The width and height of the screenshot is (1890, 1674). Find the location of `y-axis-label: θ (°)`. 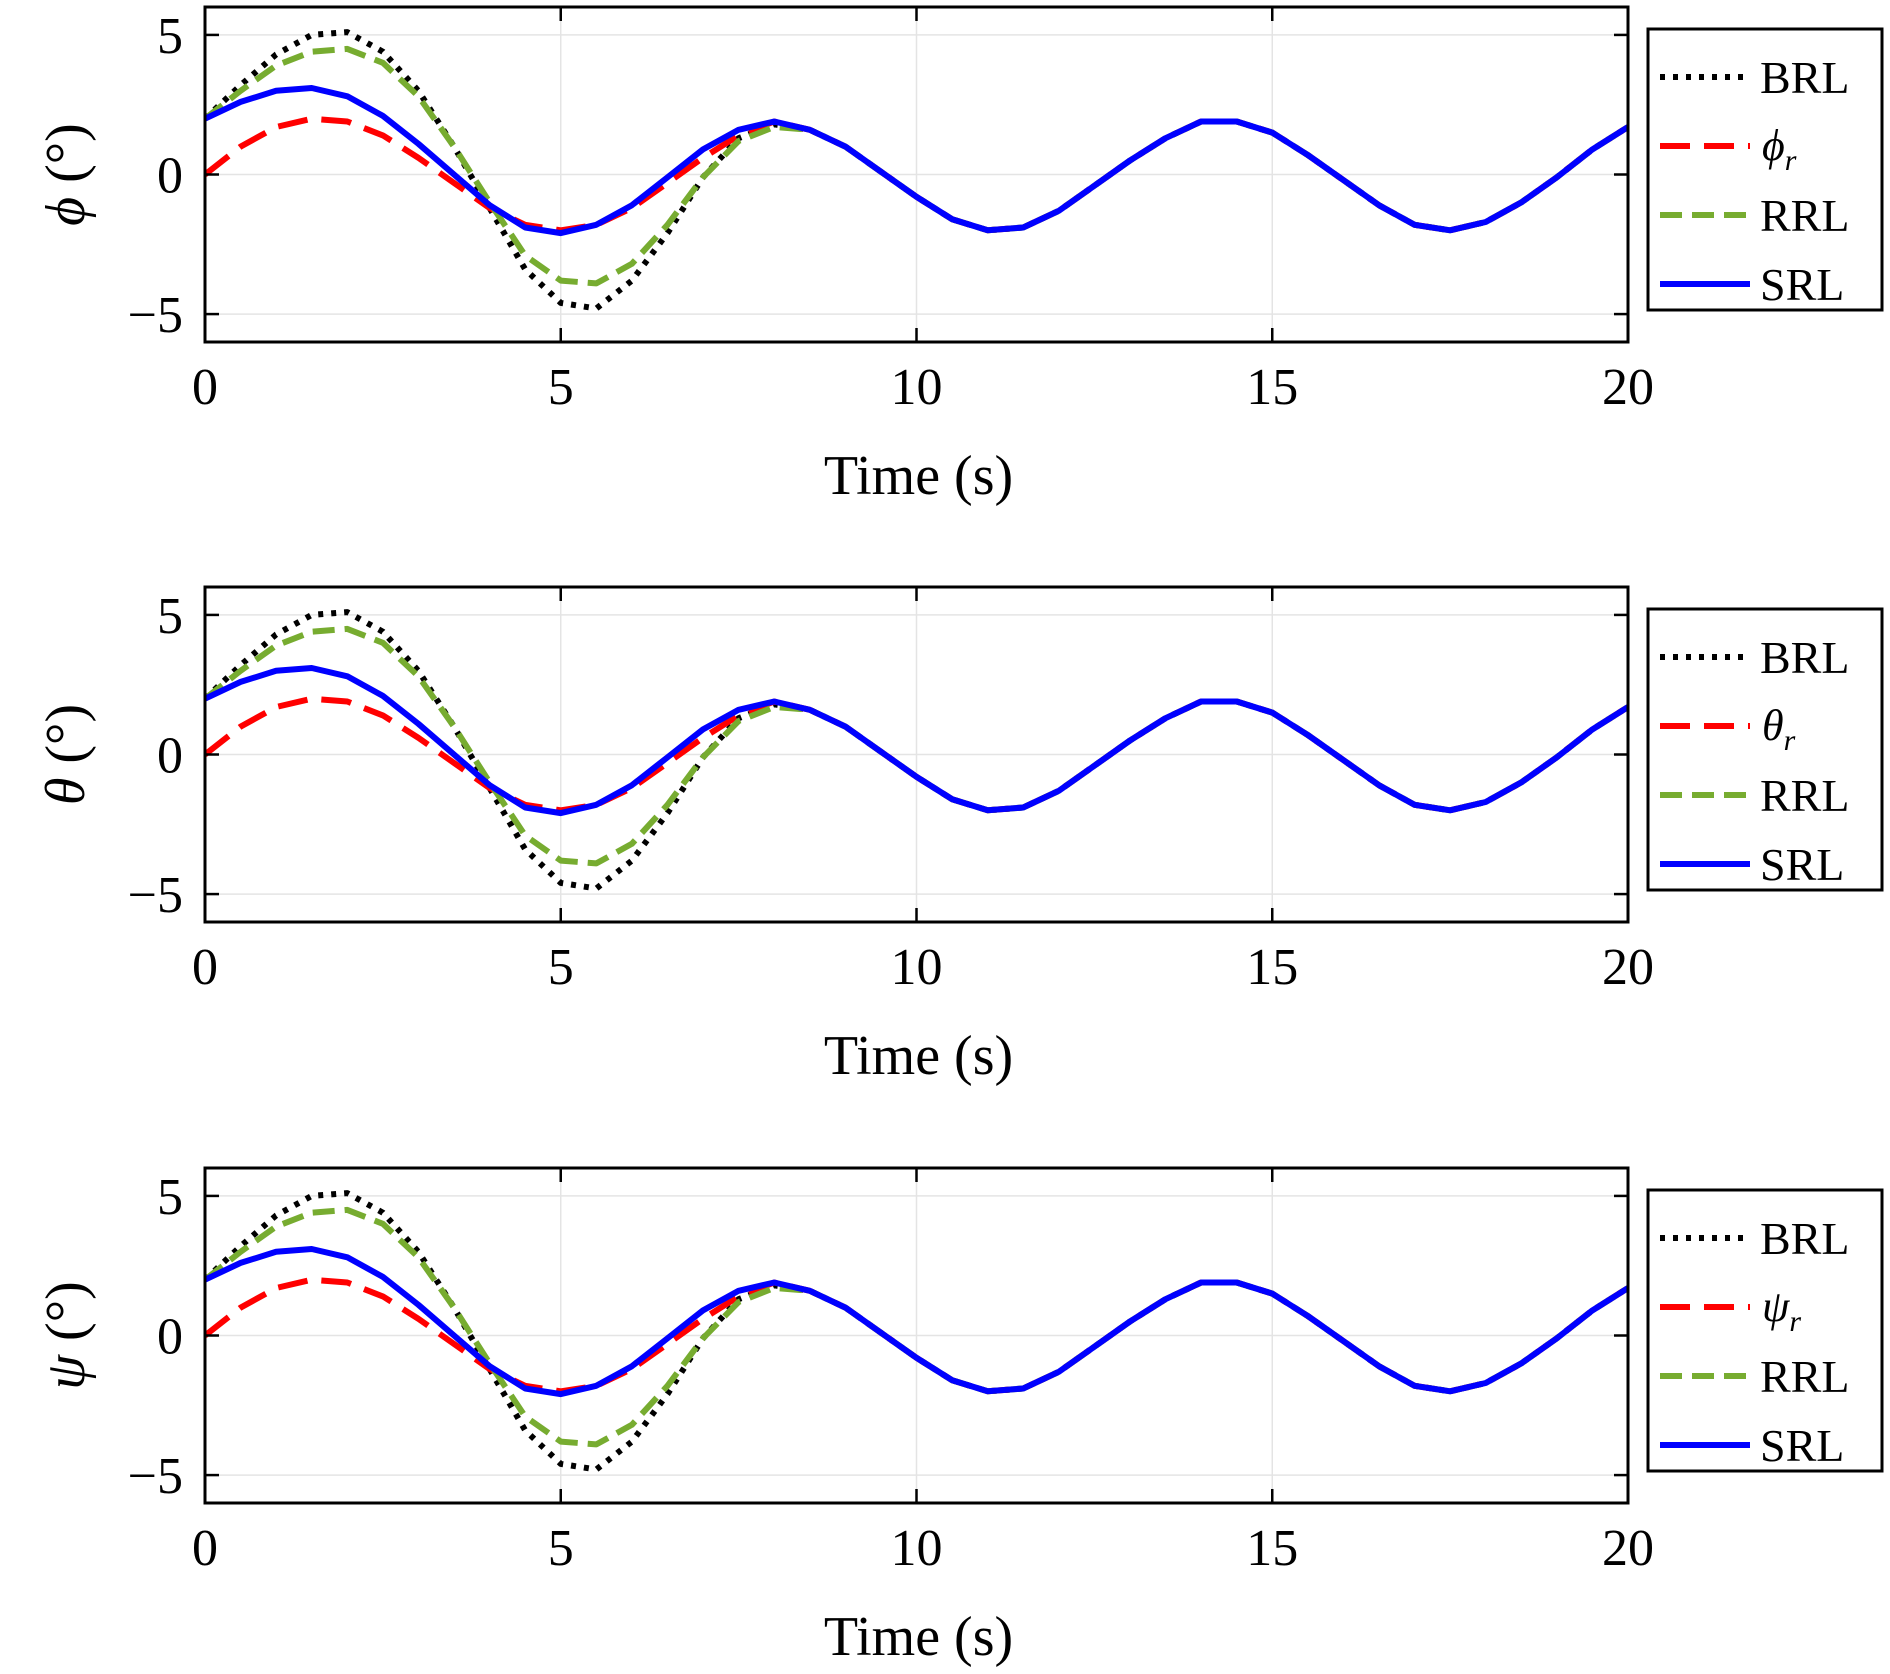

y-axis-label: θ (°) is located at coordinates (66, 754).